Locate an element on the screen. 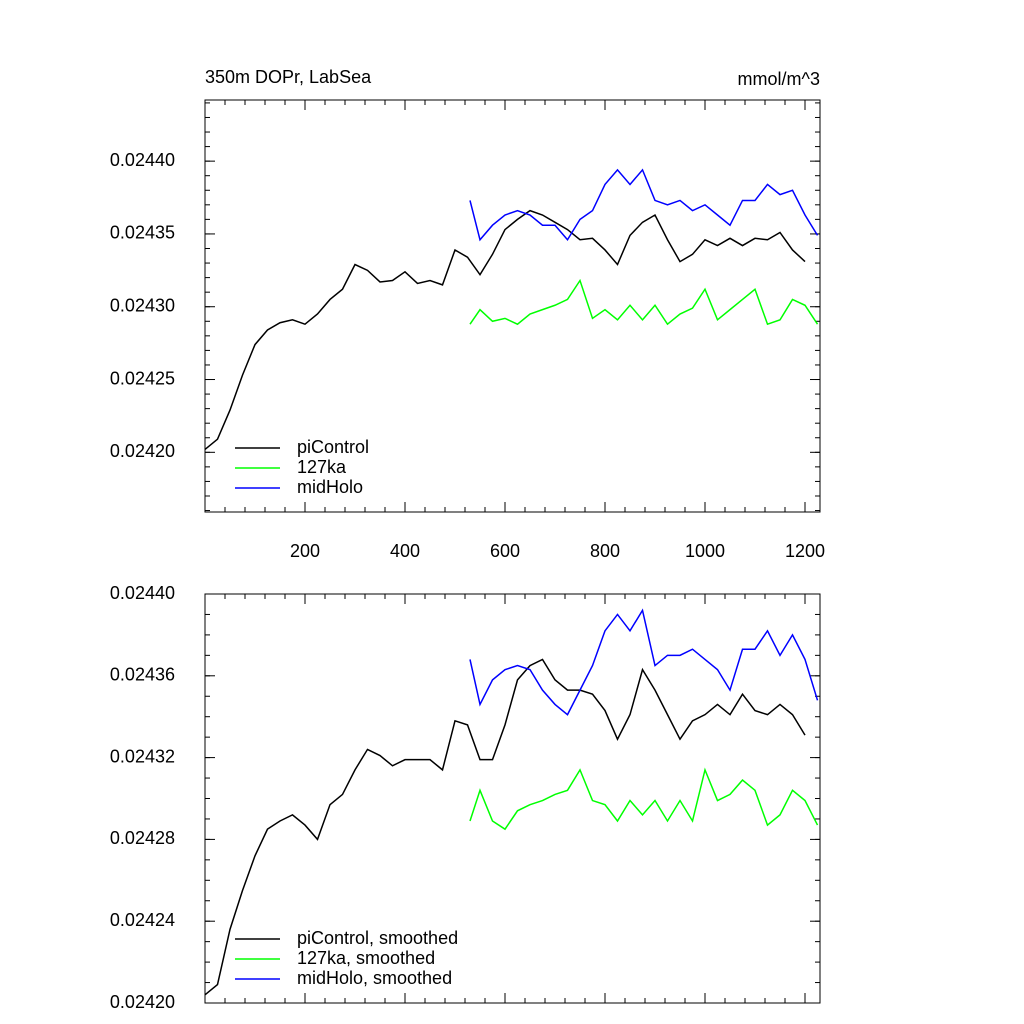 The width and height of the screenshot is (1024, 1024). legend-label: 127ka, smoothed is located at coordinates (366, 958).